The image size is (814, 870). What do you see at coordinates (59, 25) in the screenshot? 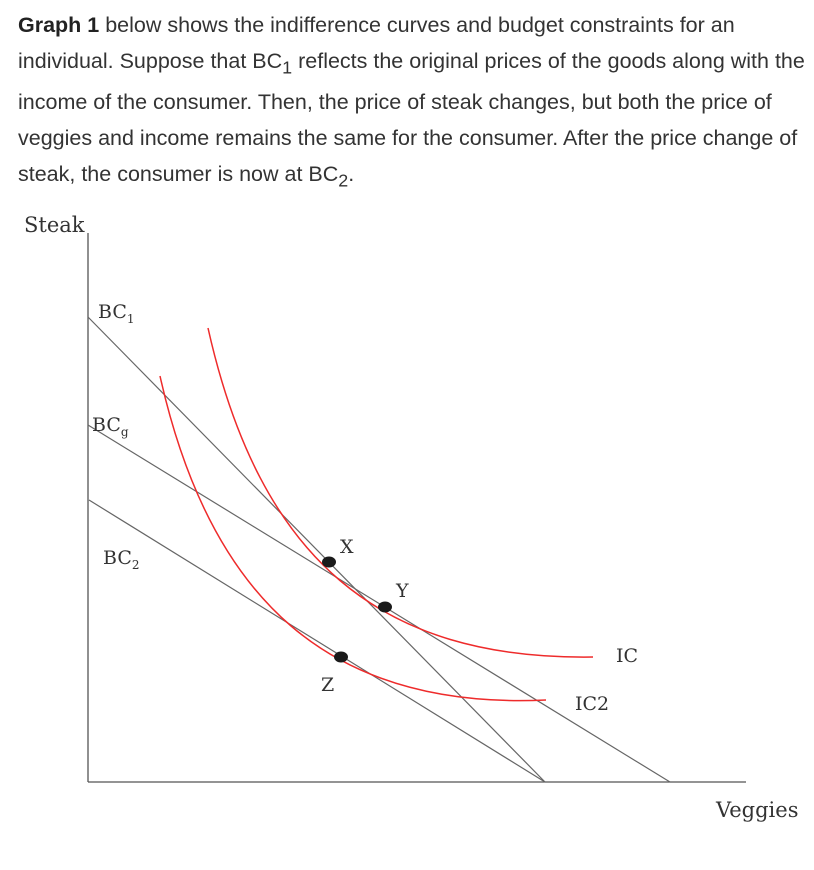
I see `graph-reference: Graph 1` at bounding box center [59, 25].